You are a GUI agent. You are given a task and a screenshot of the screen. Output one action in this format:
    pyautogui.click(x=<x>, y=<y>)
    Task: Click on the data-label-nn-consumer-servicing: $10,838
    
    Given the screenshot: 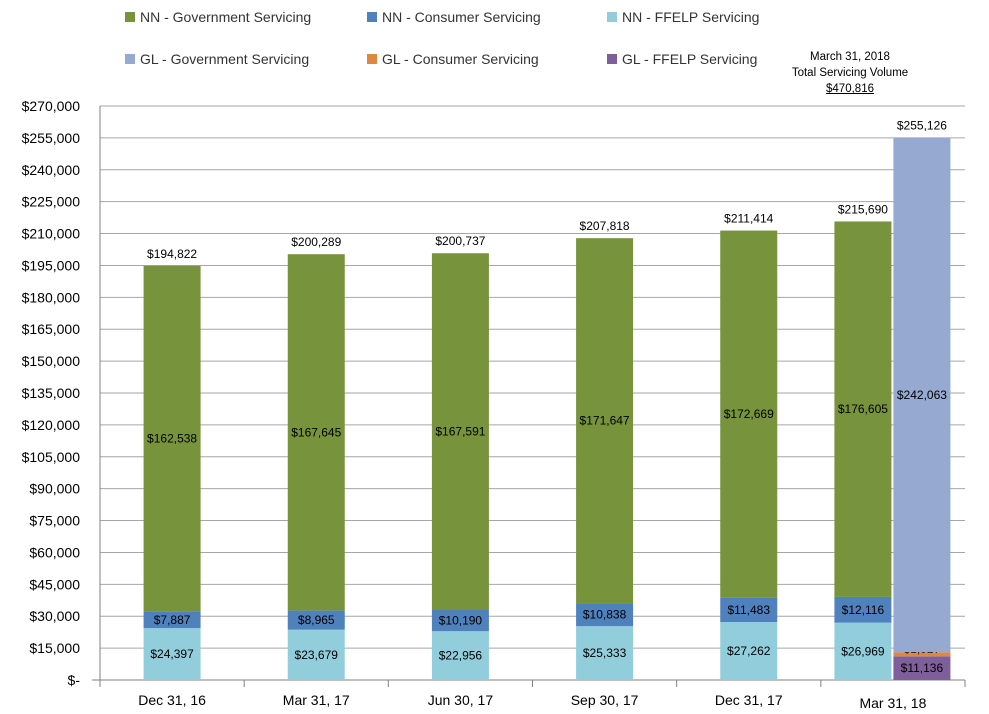 What is the action you would take?
    pyautogui.click(x=605, y=615)
    